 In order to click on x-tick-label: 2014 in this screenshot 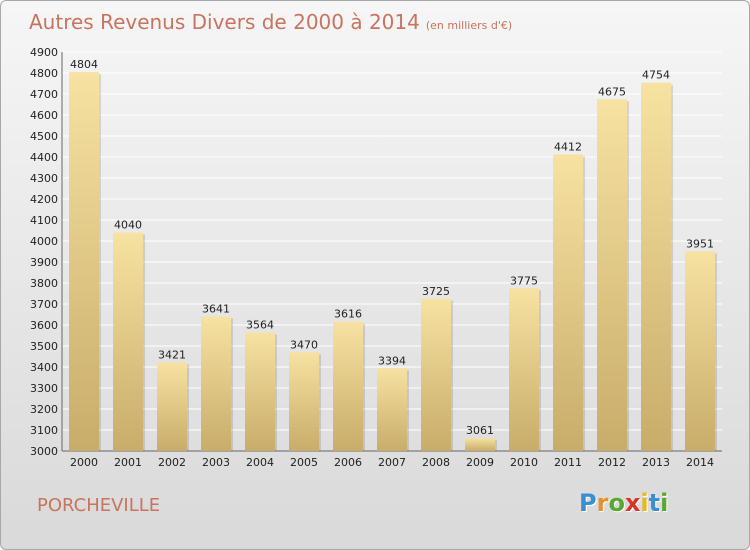, I will do `click(700, 462)`.